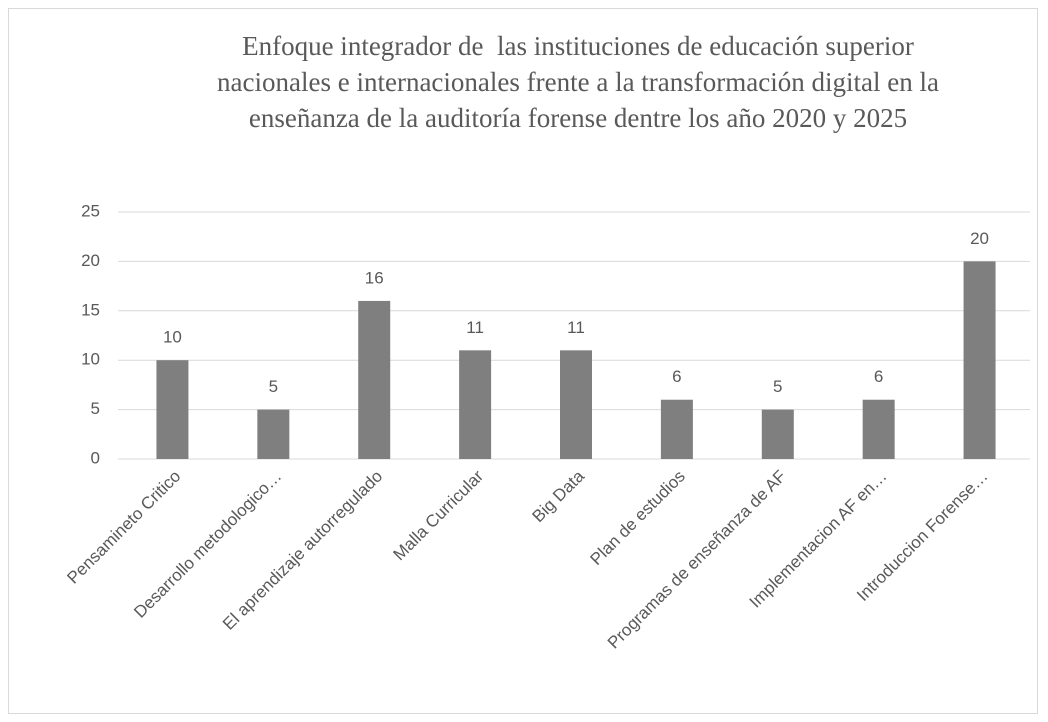 The width and height of the screenshot is (1048, 722). Describe the element at coordinates (558, 496) in the screenshot. I see `x-tick-label: Big Data` at that location.